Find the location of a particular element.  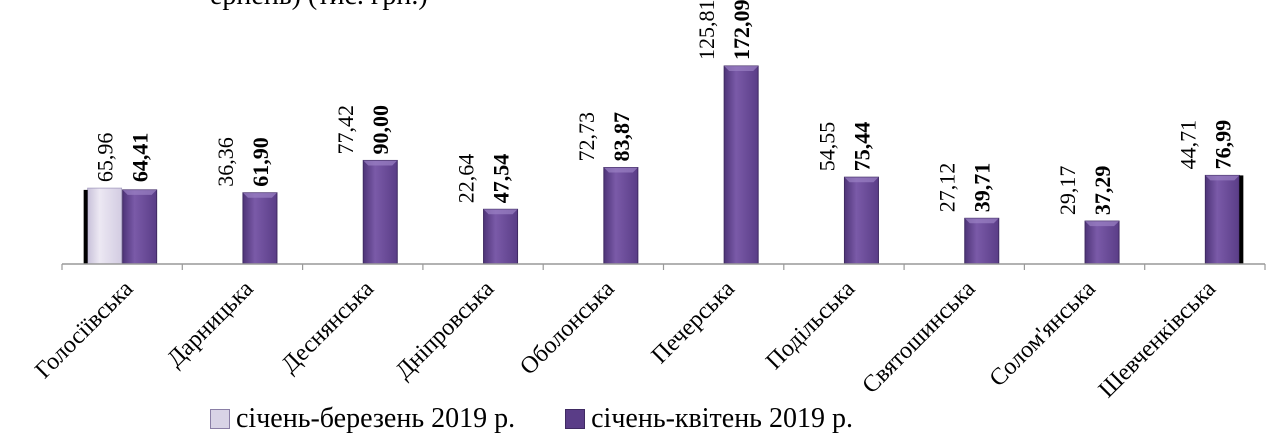

category-label: Шевченківська is located at coordinates (1157, 339).